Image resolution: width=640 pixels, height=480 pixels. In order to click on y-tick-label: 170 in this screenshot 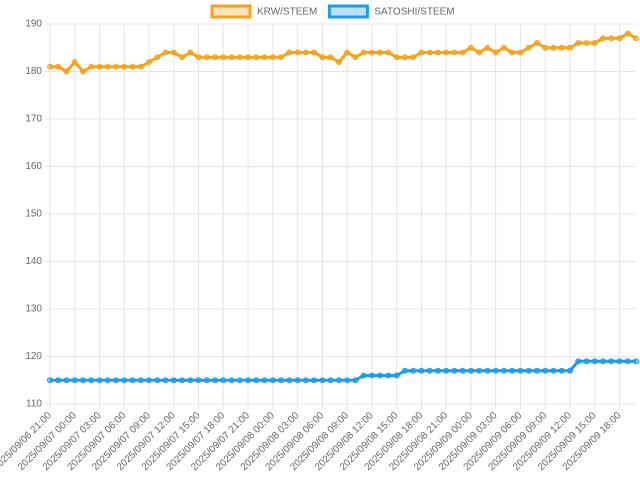, I will do `click(33, 119)`.